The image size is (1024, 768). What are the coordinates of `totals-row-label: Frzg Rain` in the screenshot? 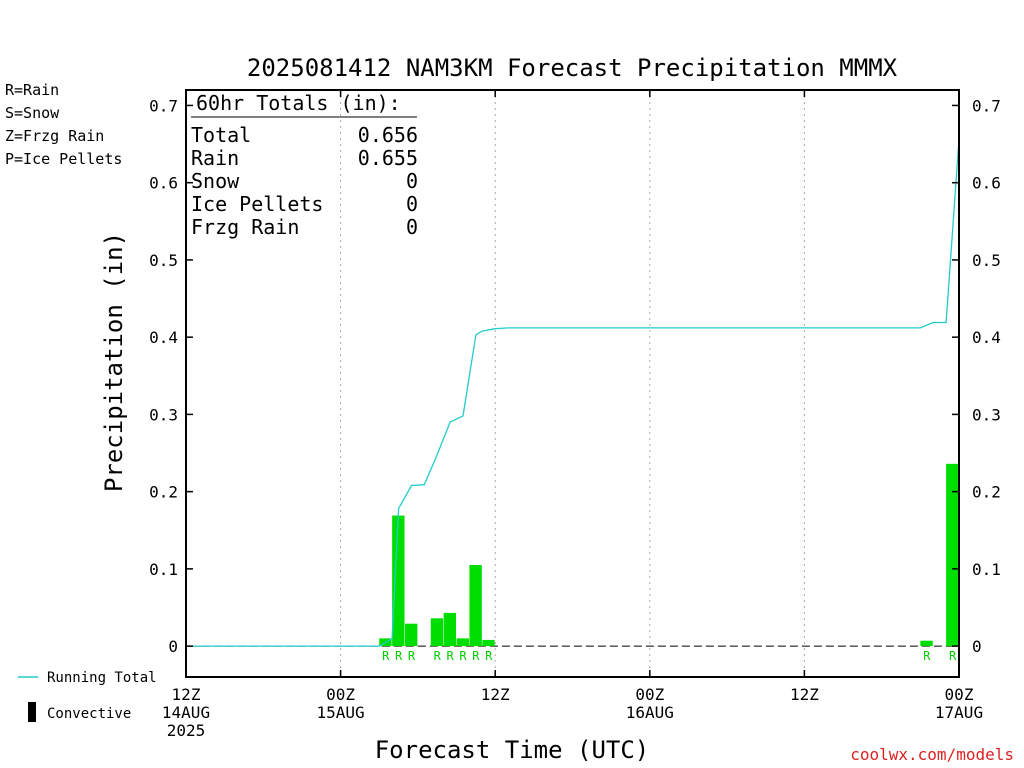 It's located at (245, 227).